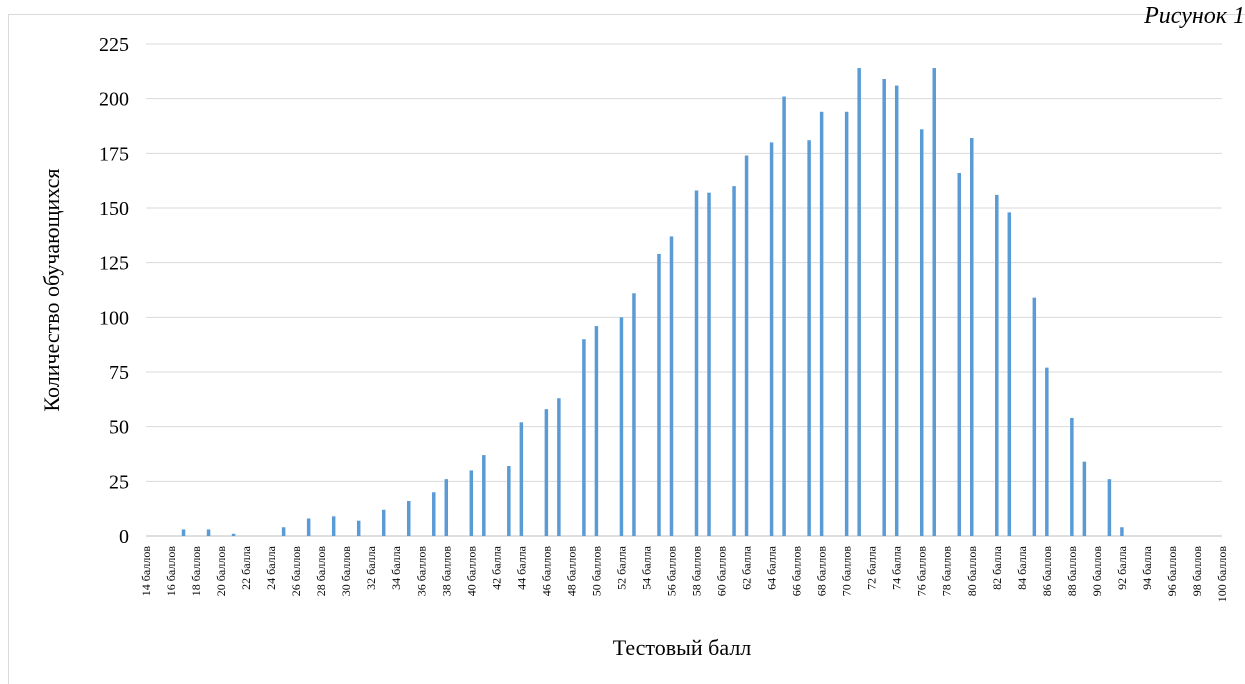  What do you see at coordinates (1122, 567) in the screenshot?
I see `x-tick-label: 92 балла` at bounding box center [1122, 567].